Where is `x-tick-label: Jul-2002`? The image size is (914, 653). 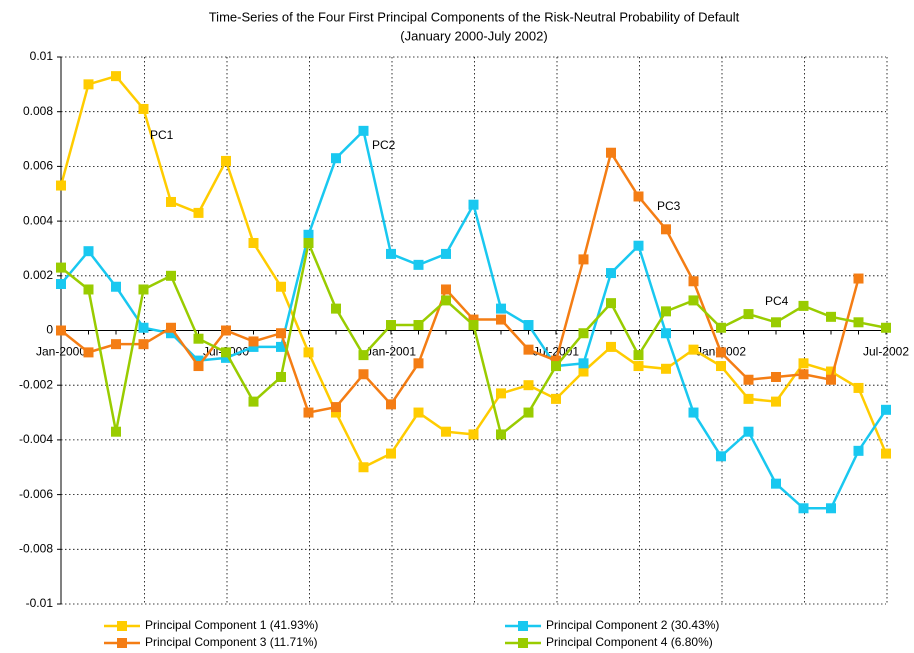 x-tick-label: Jul-2002 is located at coordinates (886, 352).